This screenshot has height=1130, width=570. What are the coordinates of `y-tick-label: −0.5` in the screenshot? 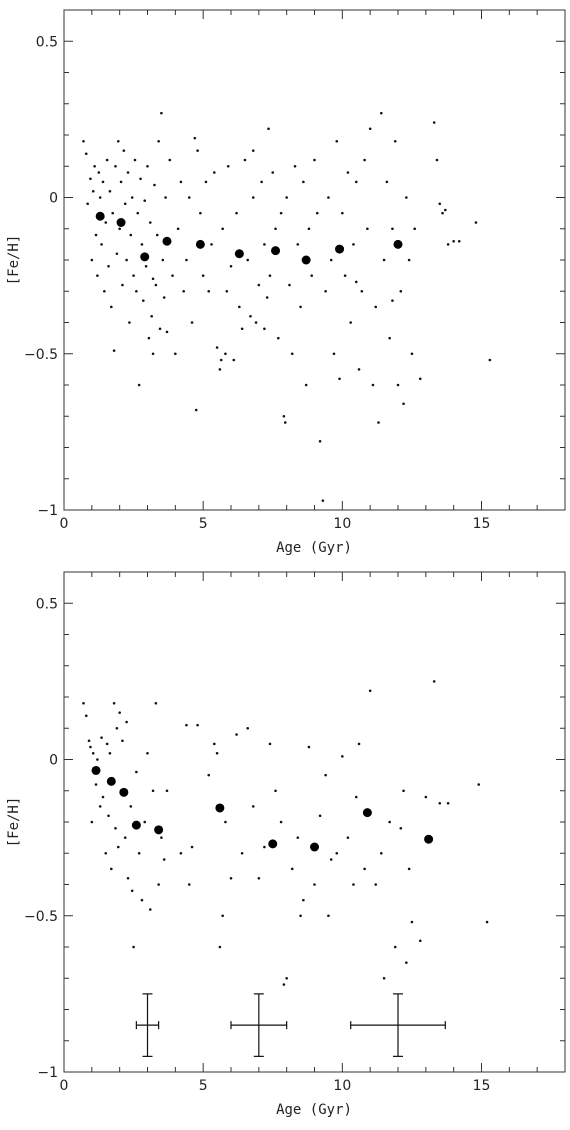 It's located at (41, 917).